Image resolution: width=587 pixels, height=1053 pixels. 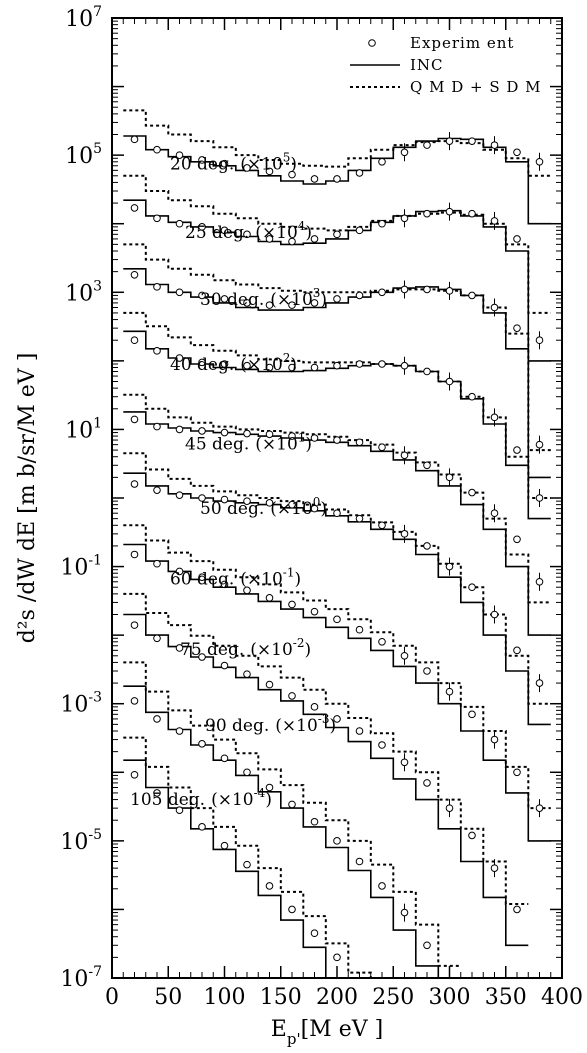 I want to click on curve-label: 40 deg. (×102), so click(x=233, y=363).